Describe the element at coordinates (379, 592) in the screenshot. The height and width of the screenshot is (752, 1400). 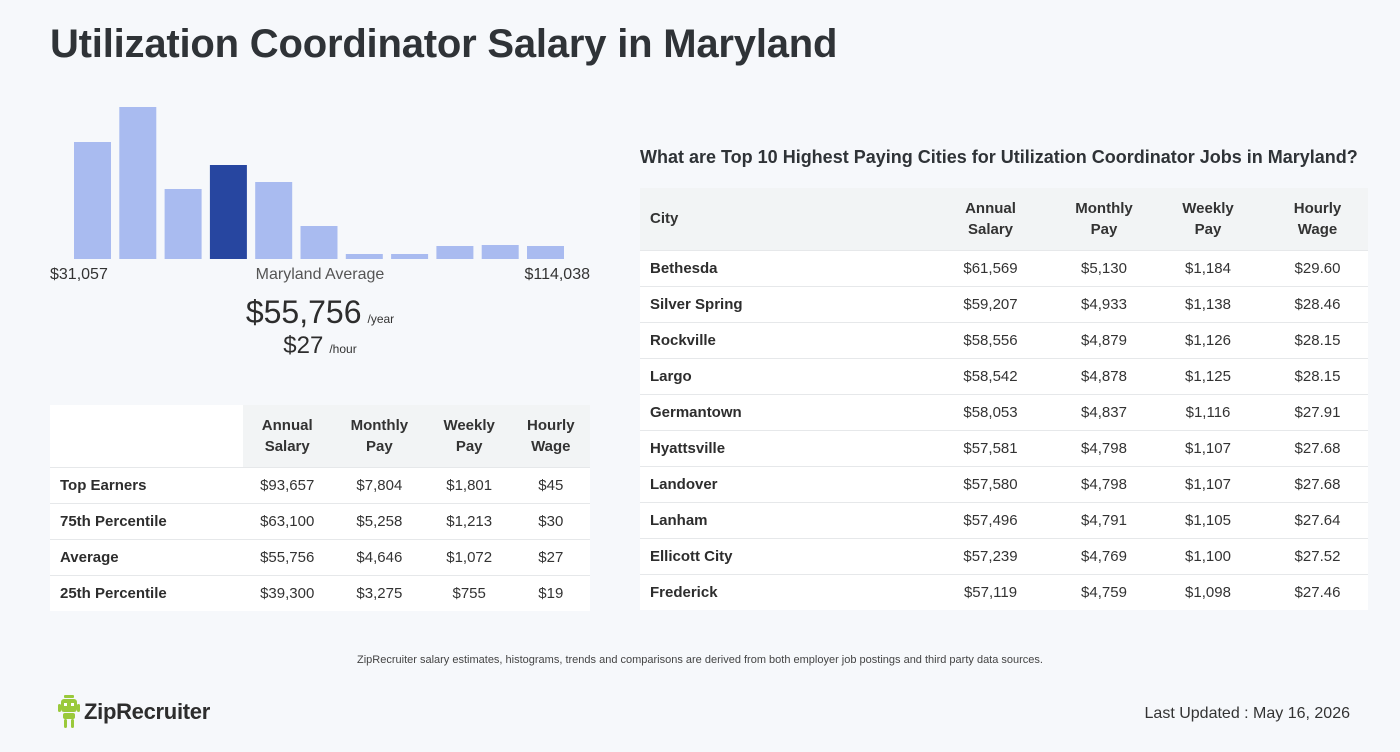
I see `percentile-monthly-cell: $3,275` at that location.